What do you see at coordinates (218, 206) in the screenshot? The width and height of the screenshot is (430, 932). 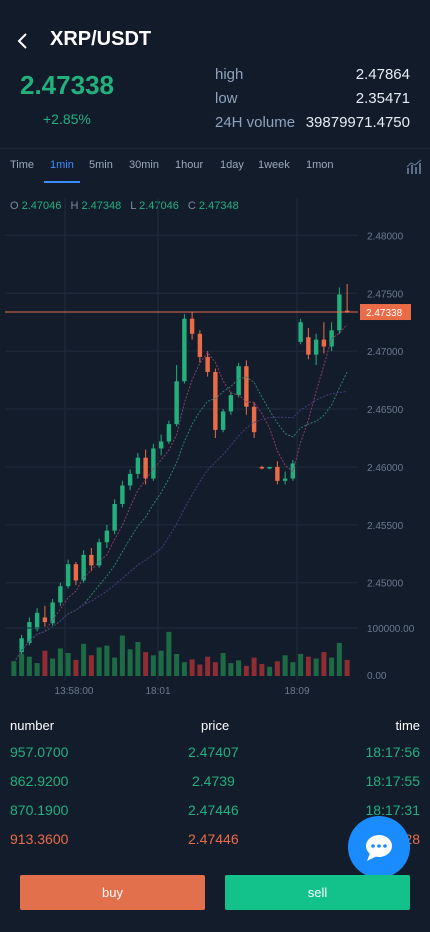 I see `close-value-ohlc: 2.47348` at bounding box center [218, 206].